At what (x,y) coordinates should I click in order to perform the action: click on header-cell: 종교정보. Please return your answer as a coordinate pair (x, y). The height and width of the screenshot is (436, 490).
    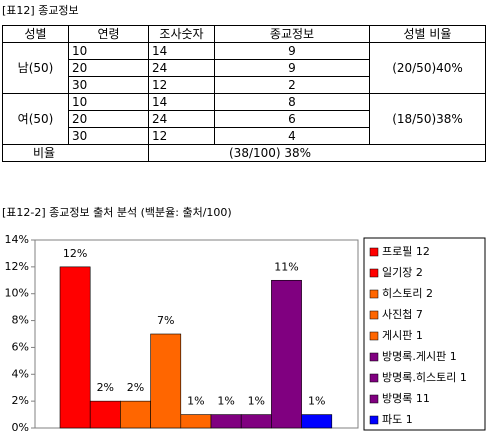
    Looking at the image, I should click on (292, 34).